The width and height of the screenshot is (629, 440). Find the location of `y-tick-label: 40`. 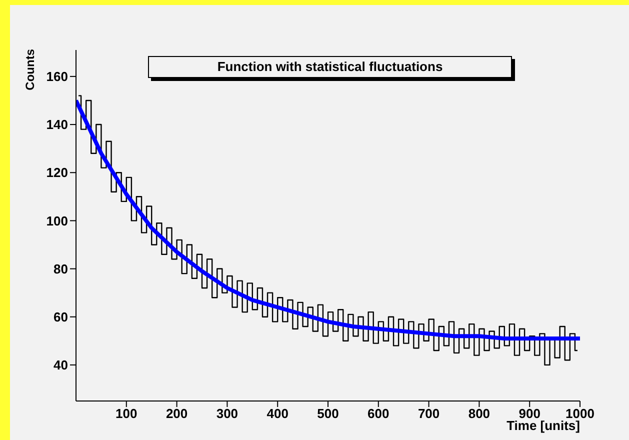

y-tick-label: 40 is located at coordinates (61, 365).